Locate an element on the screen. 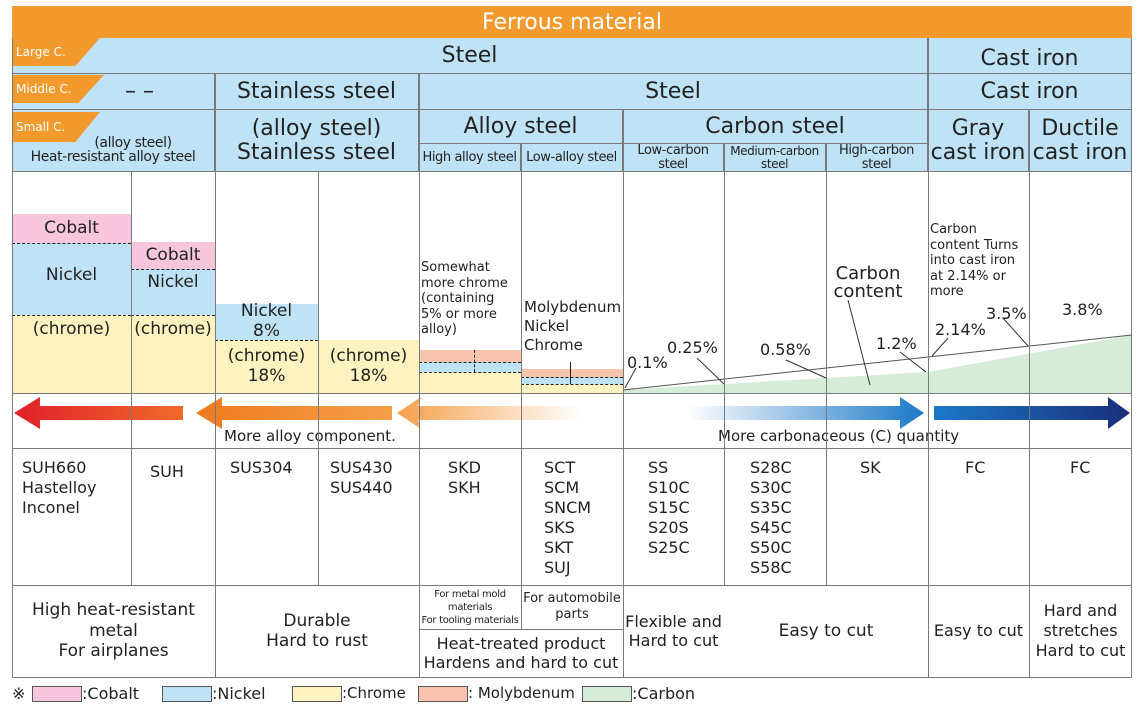 This screenshot has height=709, width=1138. use-hard-line2: stretches is located at coordinates (1080, 630).